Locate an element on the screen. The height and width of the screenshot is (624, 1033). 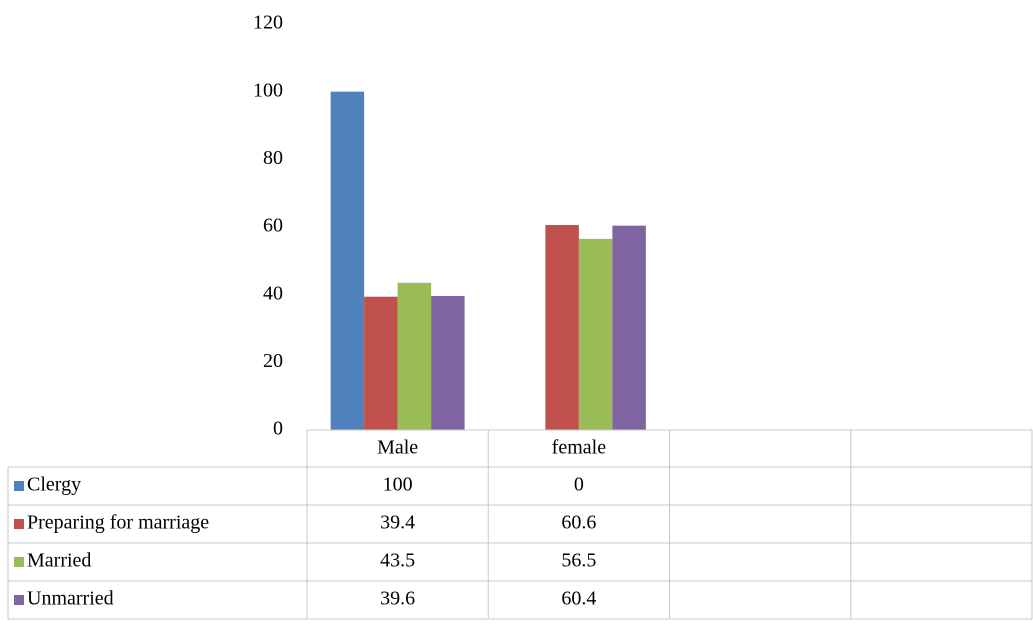
legend-label: Clergy is located at coordinates (54, 485).